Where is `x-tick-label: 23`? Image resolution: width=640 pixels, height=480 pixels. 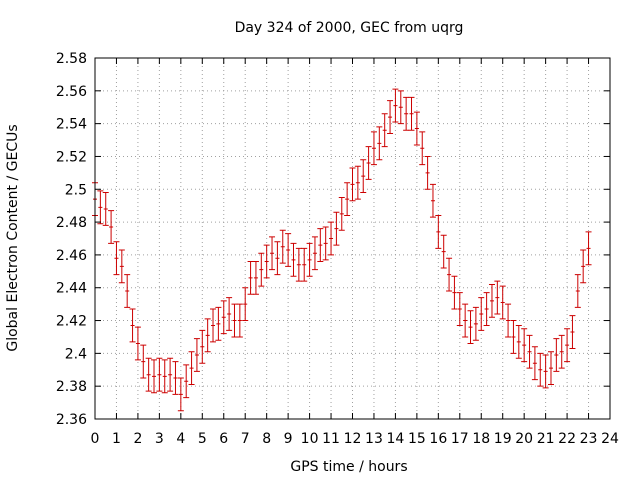
x-tick-label: 23 is located at coordinates (589, 439).